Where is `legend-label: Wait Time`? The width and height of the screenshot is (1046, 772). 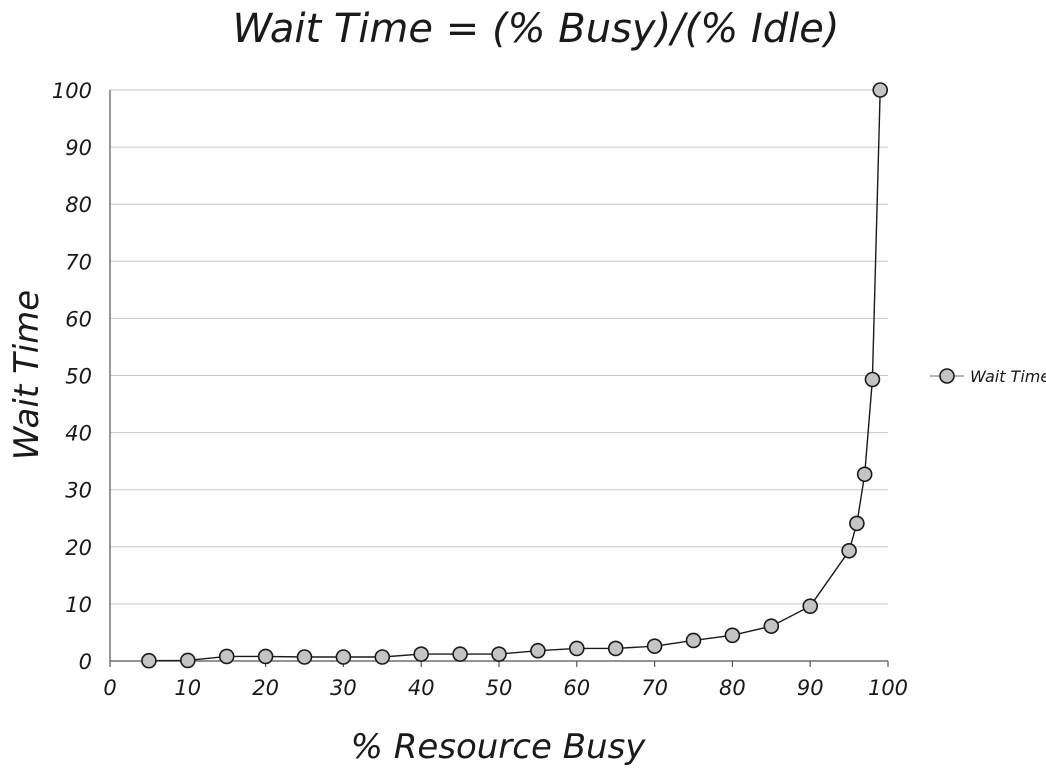
legend-label: Wait Time is located at coordinates (1008, 376).